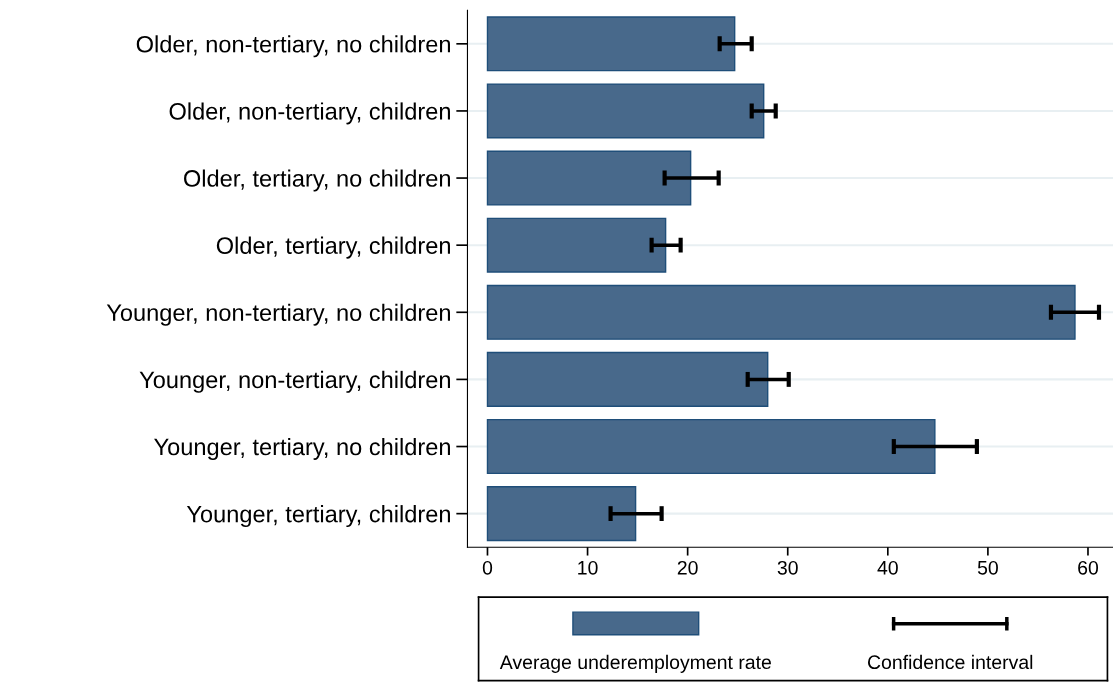 Image resolution: width=1113 pixels, height=684 pixels. What do you see at coordinates (294, 381) in the screenshot?
I see `y-tick-label: Younger, non-tertiary, children` at bounding box center [294, 381].